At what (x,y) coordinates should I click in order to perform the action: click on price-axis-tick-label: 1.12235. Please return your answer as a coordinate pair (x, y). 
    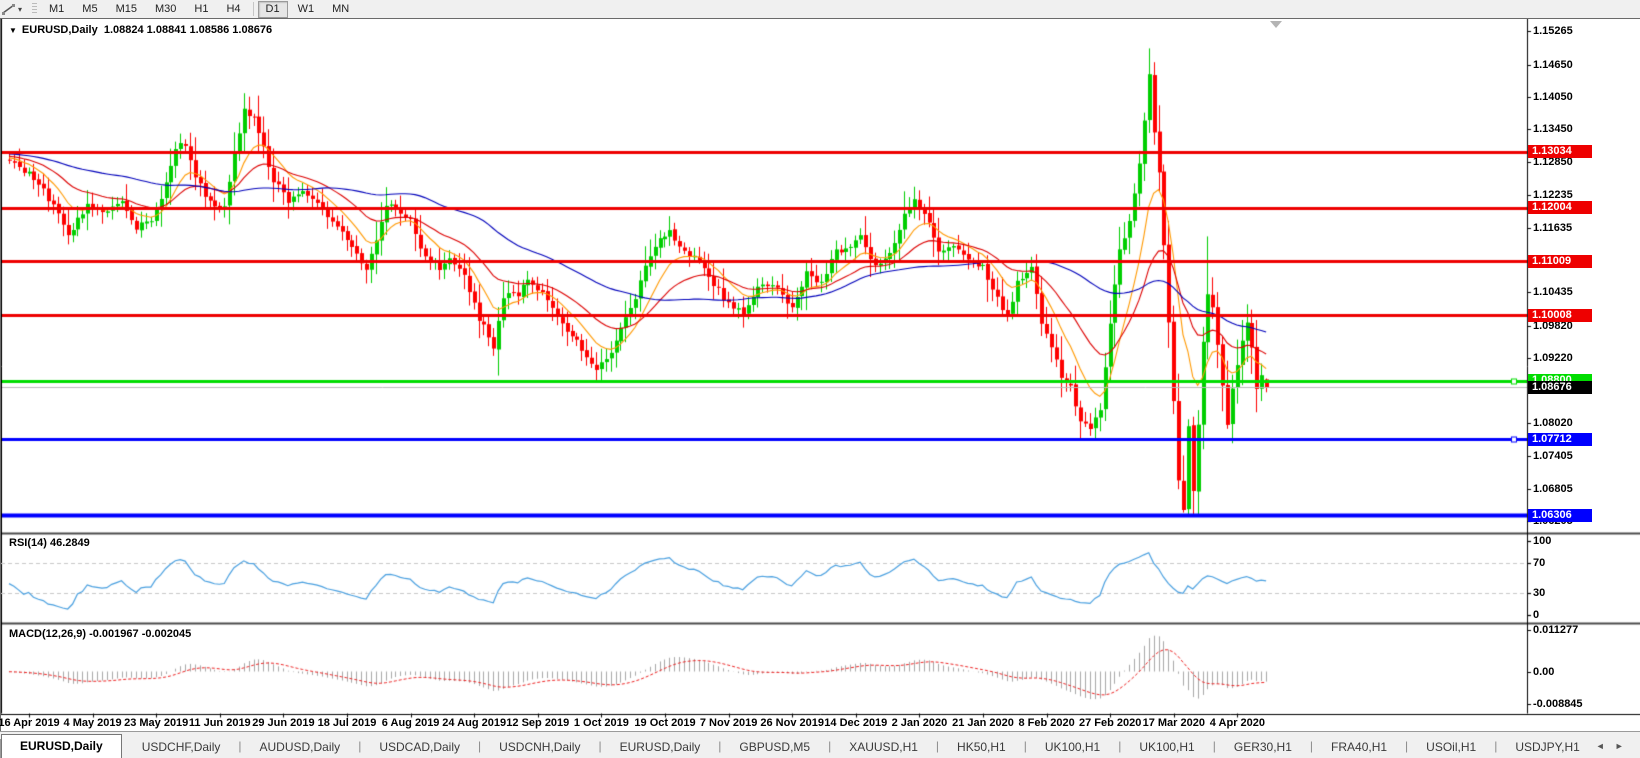
    Looking at the image, I should click on (1553, 195).